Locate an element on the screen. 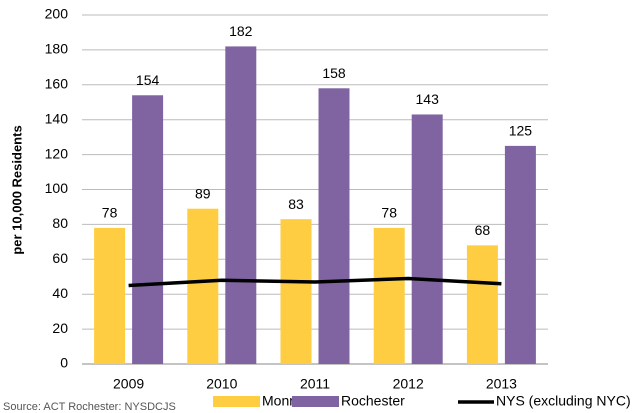 This screenshot has height=413, width=635. data-label: 83 is located at coordinates (296, 204).